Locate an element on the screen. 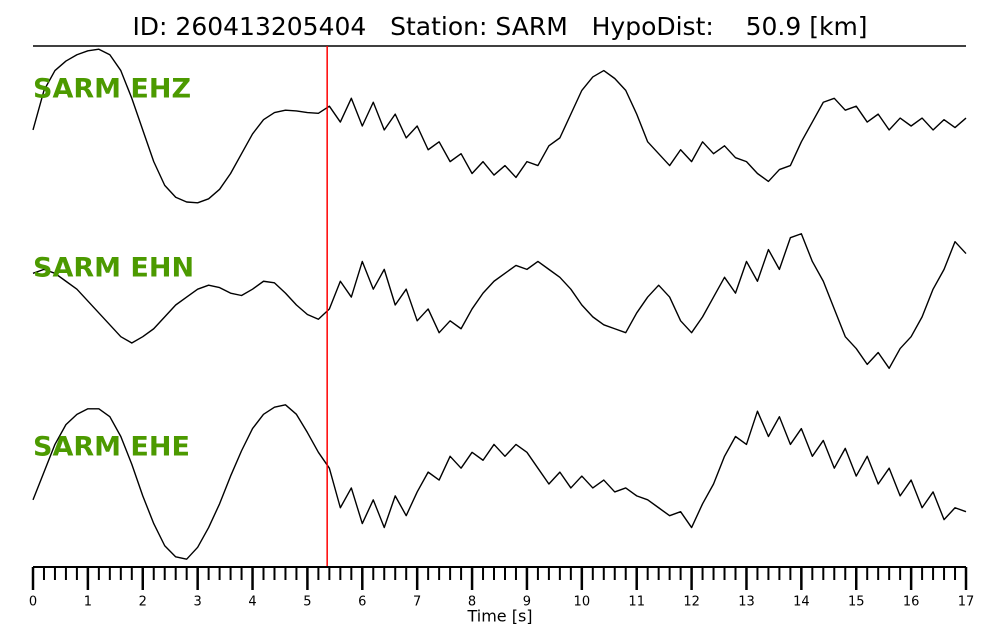 This screenshot has width=1000, height=640. x-tick-label: 5 is located at coordinates (307, 602).